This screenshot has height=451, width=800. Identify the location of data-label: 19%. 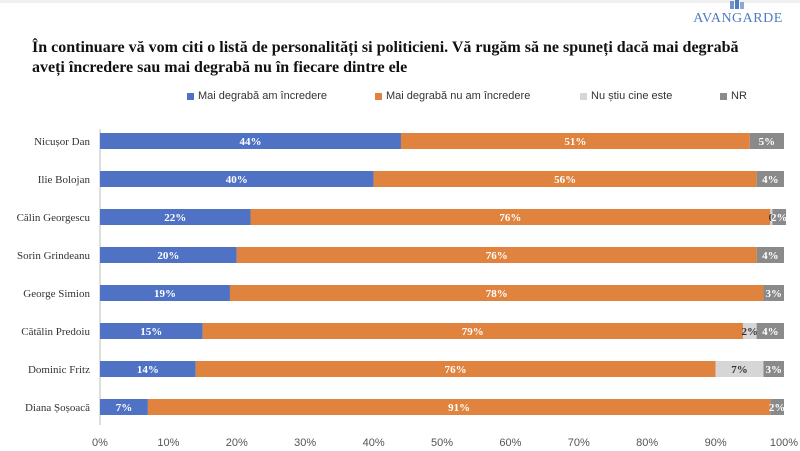
(165, 294).